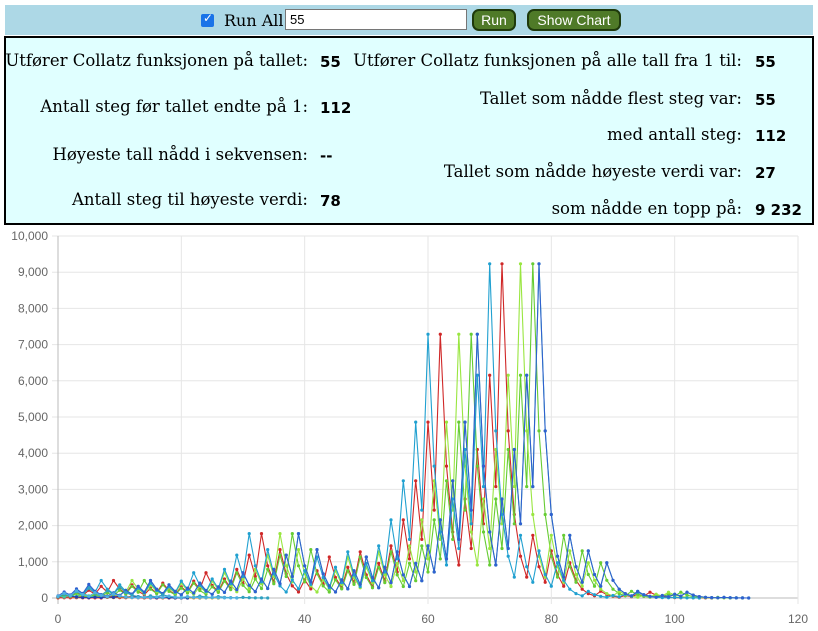 This screenshot has height=631, width=818. Describe the element at coordinates (330, 201) in the screenshot. I see `steps-to-peak-value: 78` at that location.